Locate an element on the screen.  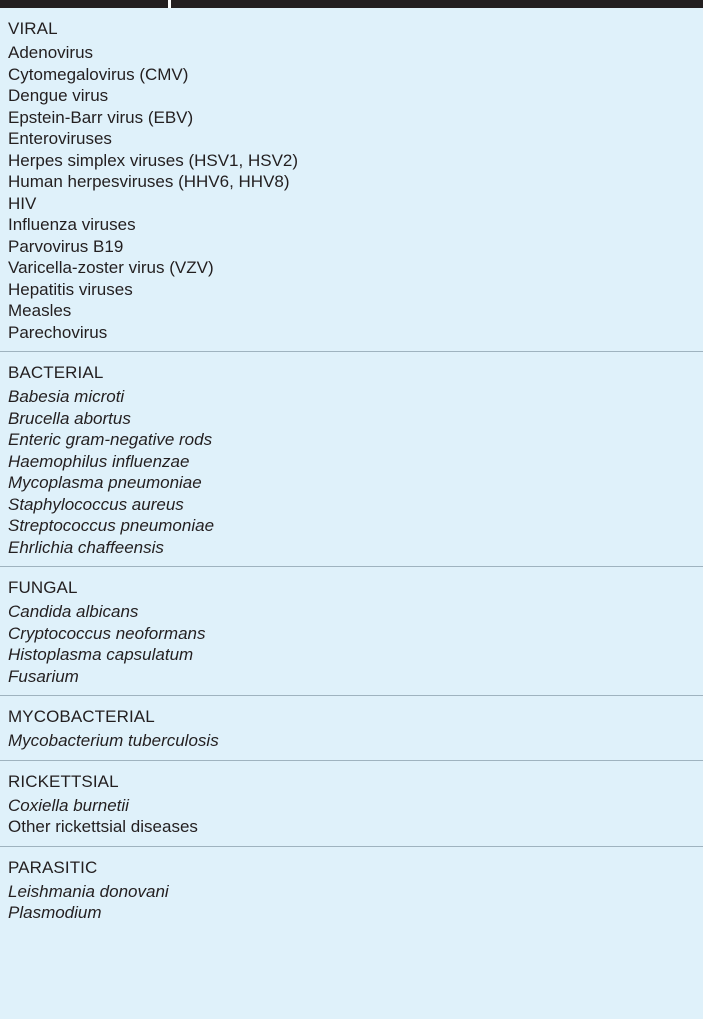
category-heading: BACTERIAL is located at coordinates (56, 372).